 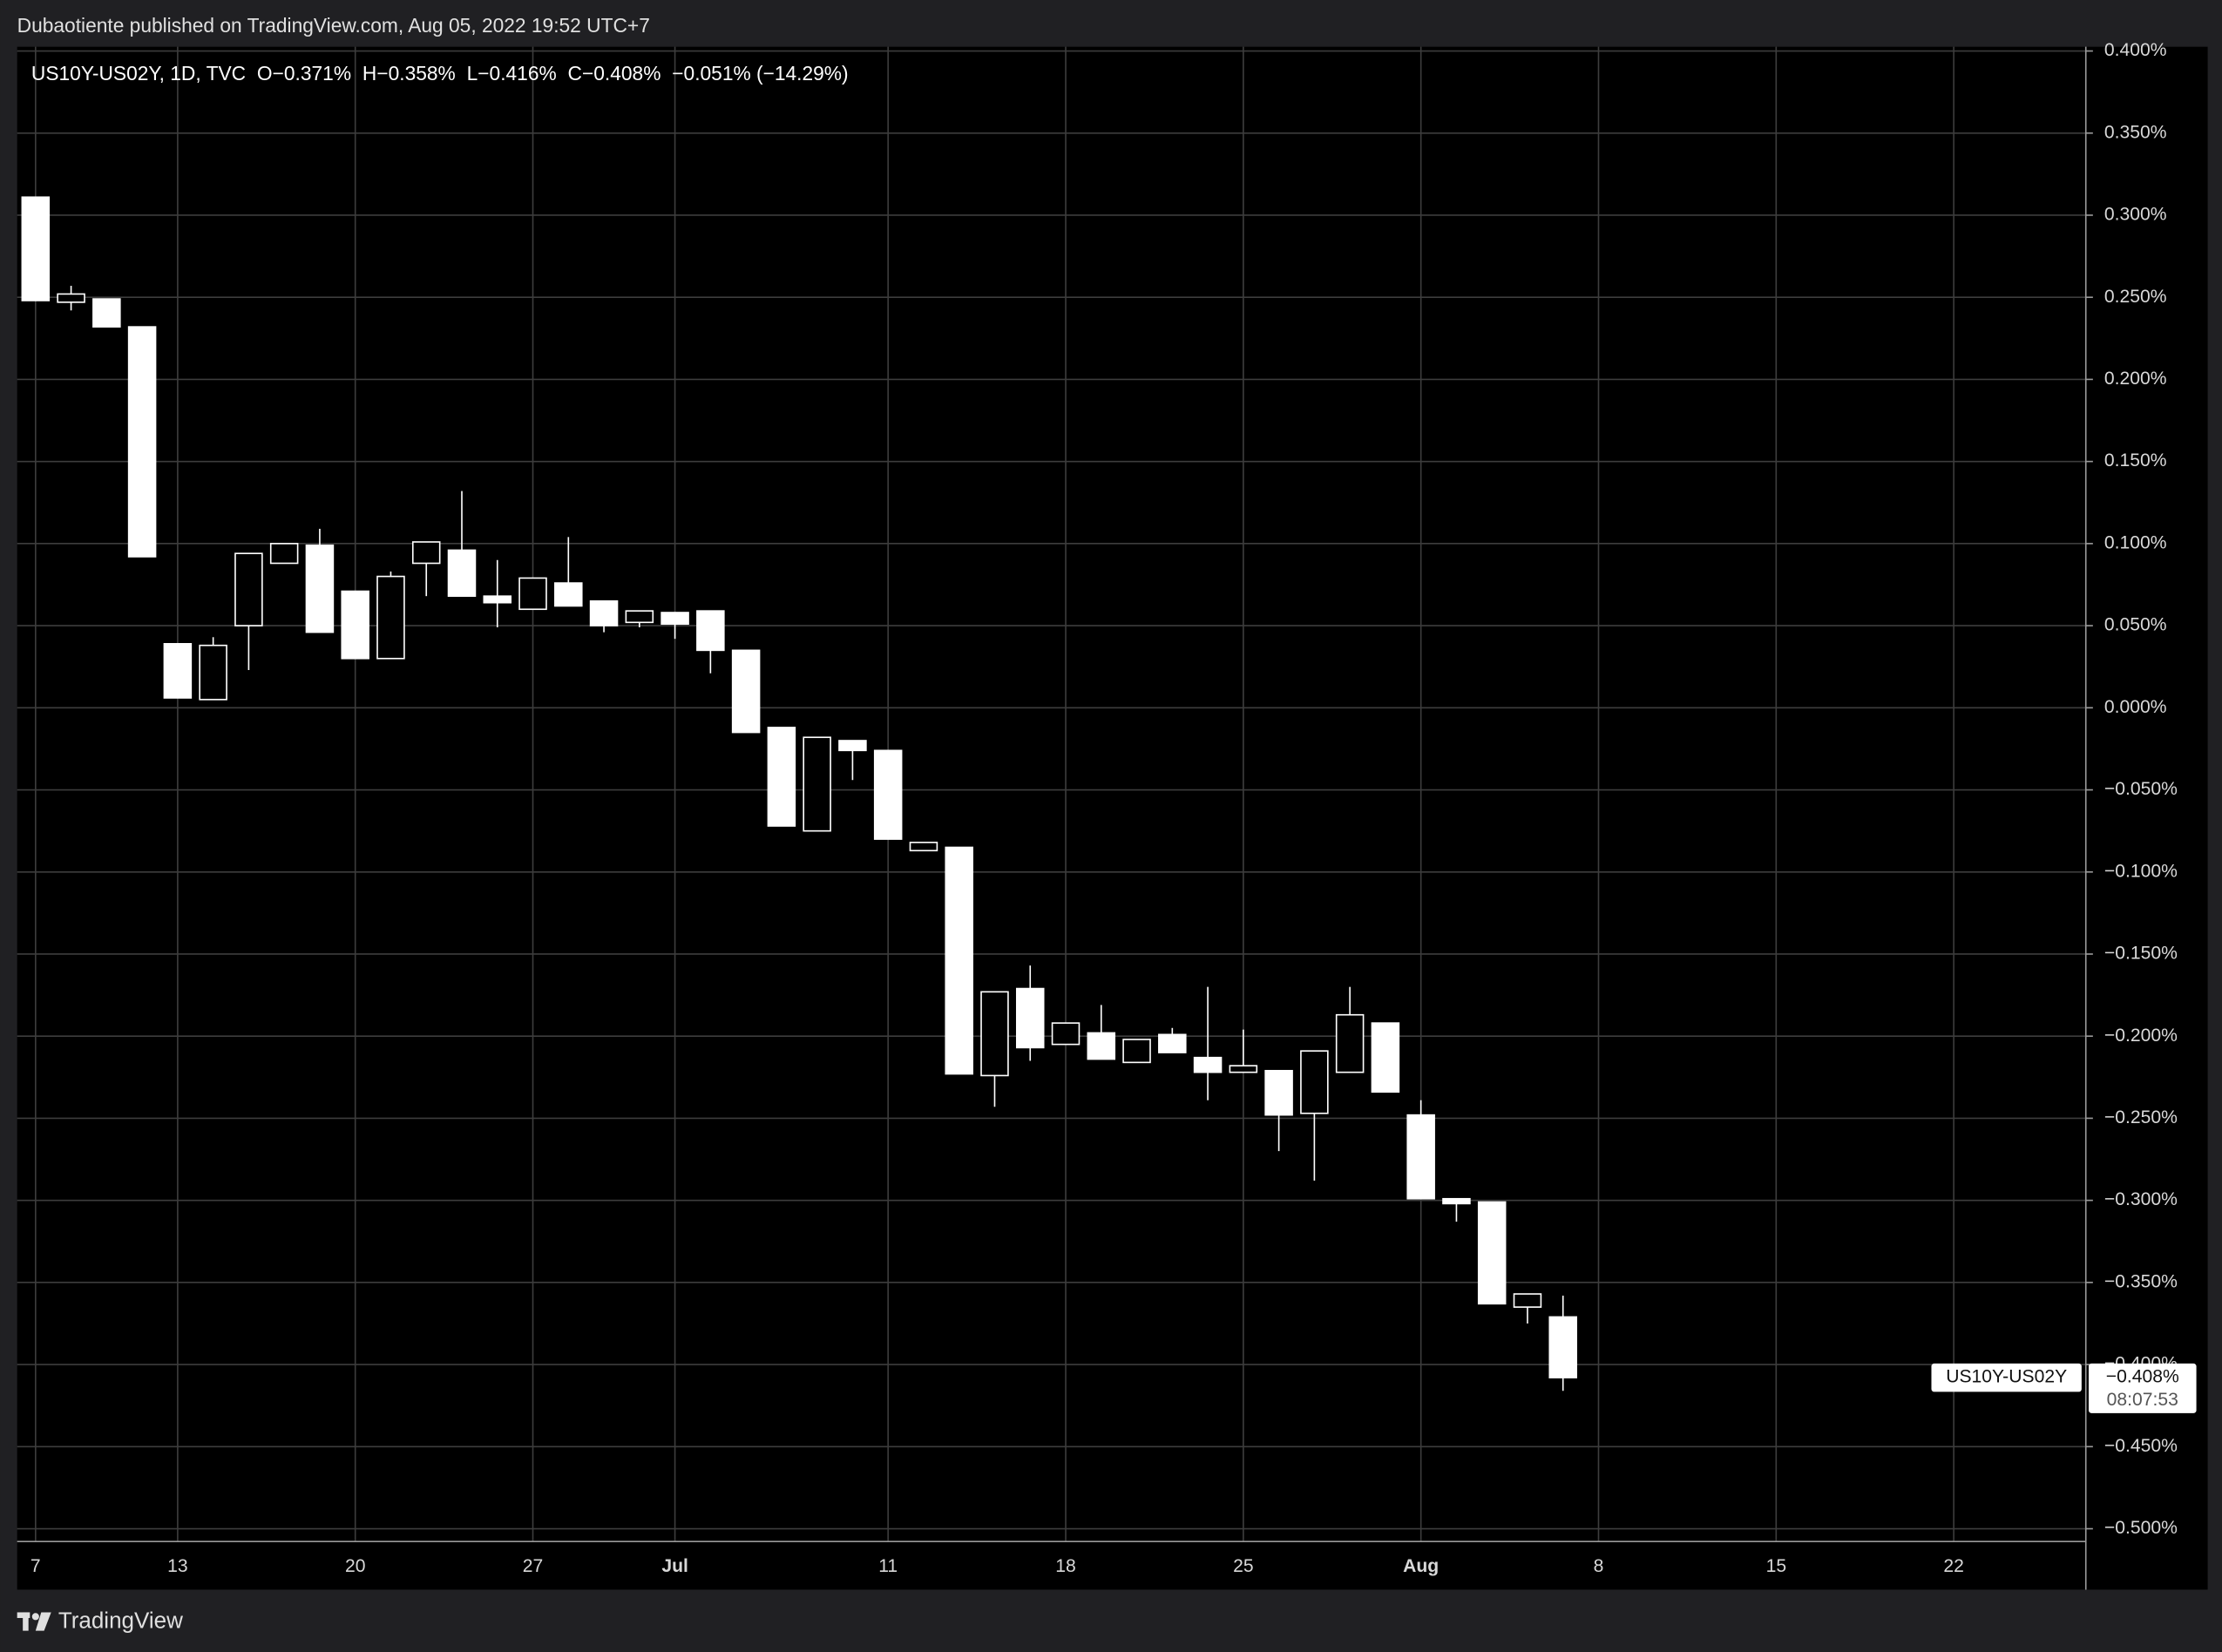 What do you see at coordinates (1599, 1566) in the screenshot?
I see `x-tick-label: 8` at bounding box center [1599, 1566].